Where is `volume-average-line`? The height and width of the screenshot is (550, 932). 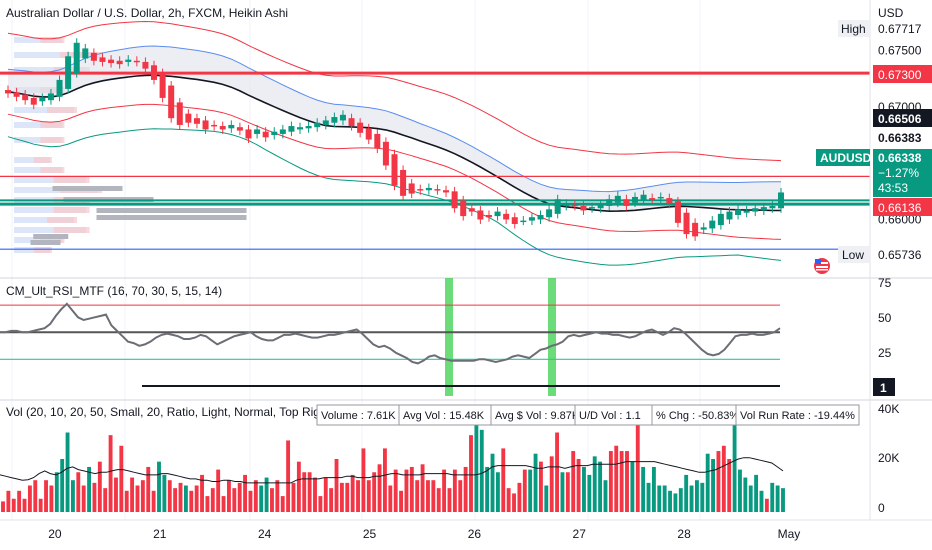 volume-average-line is located at coordinates (392, 470).